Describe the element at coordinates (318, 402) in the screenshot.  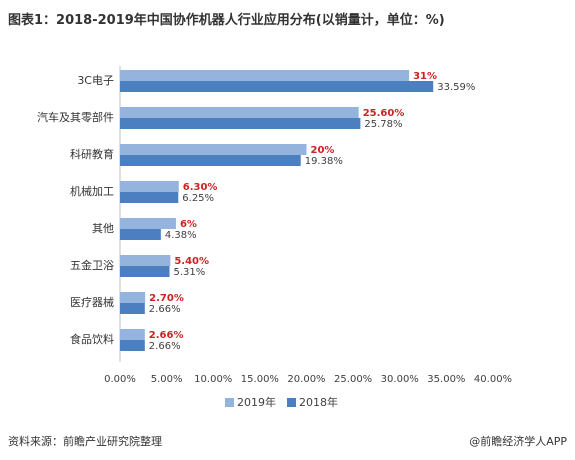
I see `legend-label-2018: 2018年` at that location.